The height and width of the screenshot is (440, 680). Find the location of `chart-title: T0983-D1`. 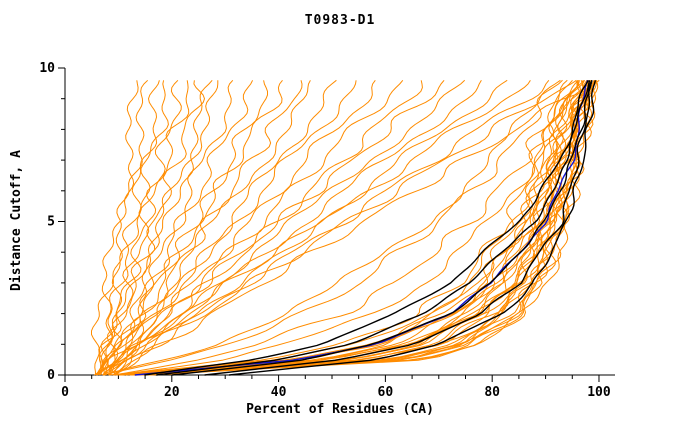

chart-title: T0983-D1 is located at coordinates (340, 20).